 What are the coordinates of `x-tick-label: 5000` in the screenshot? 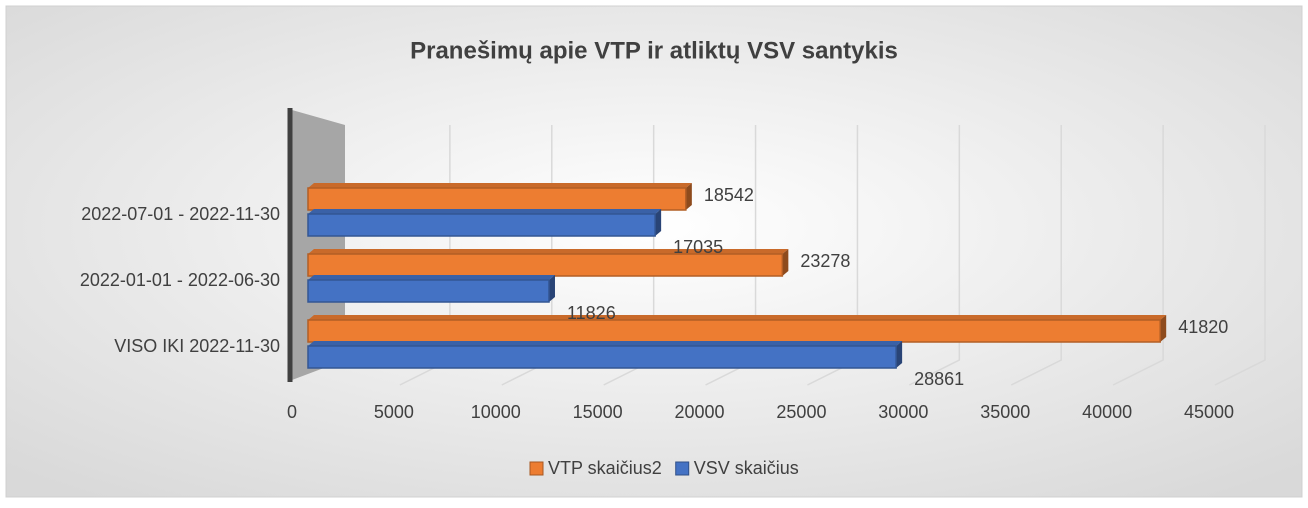 It's located at (394, 412).